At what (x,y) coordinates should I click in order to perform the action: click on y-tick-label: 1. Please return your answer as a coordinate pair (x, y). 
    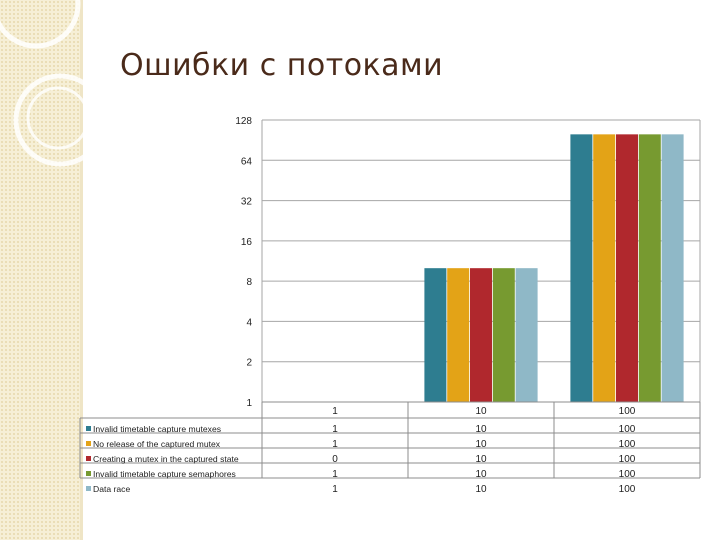
    Looking at the image, I should click on (249, 403).